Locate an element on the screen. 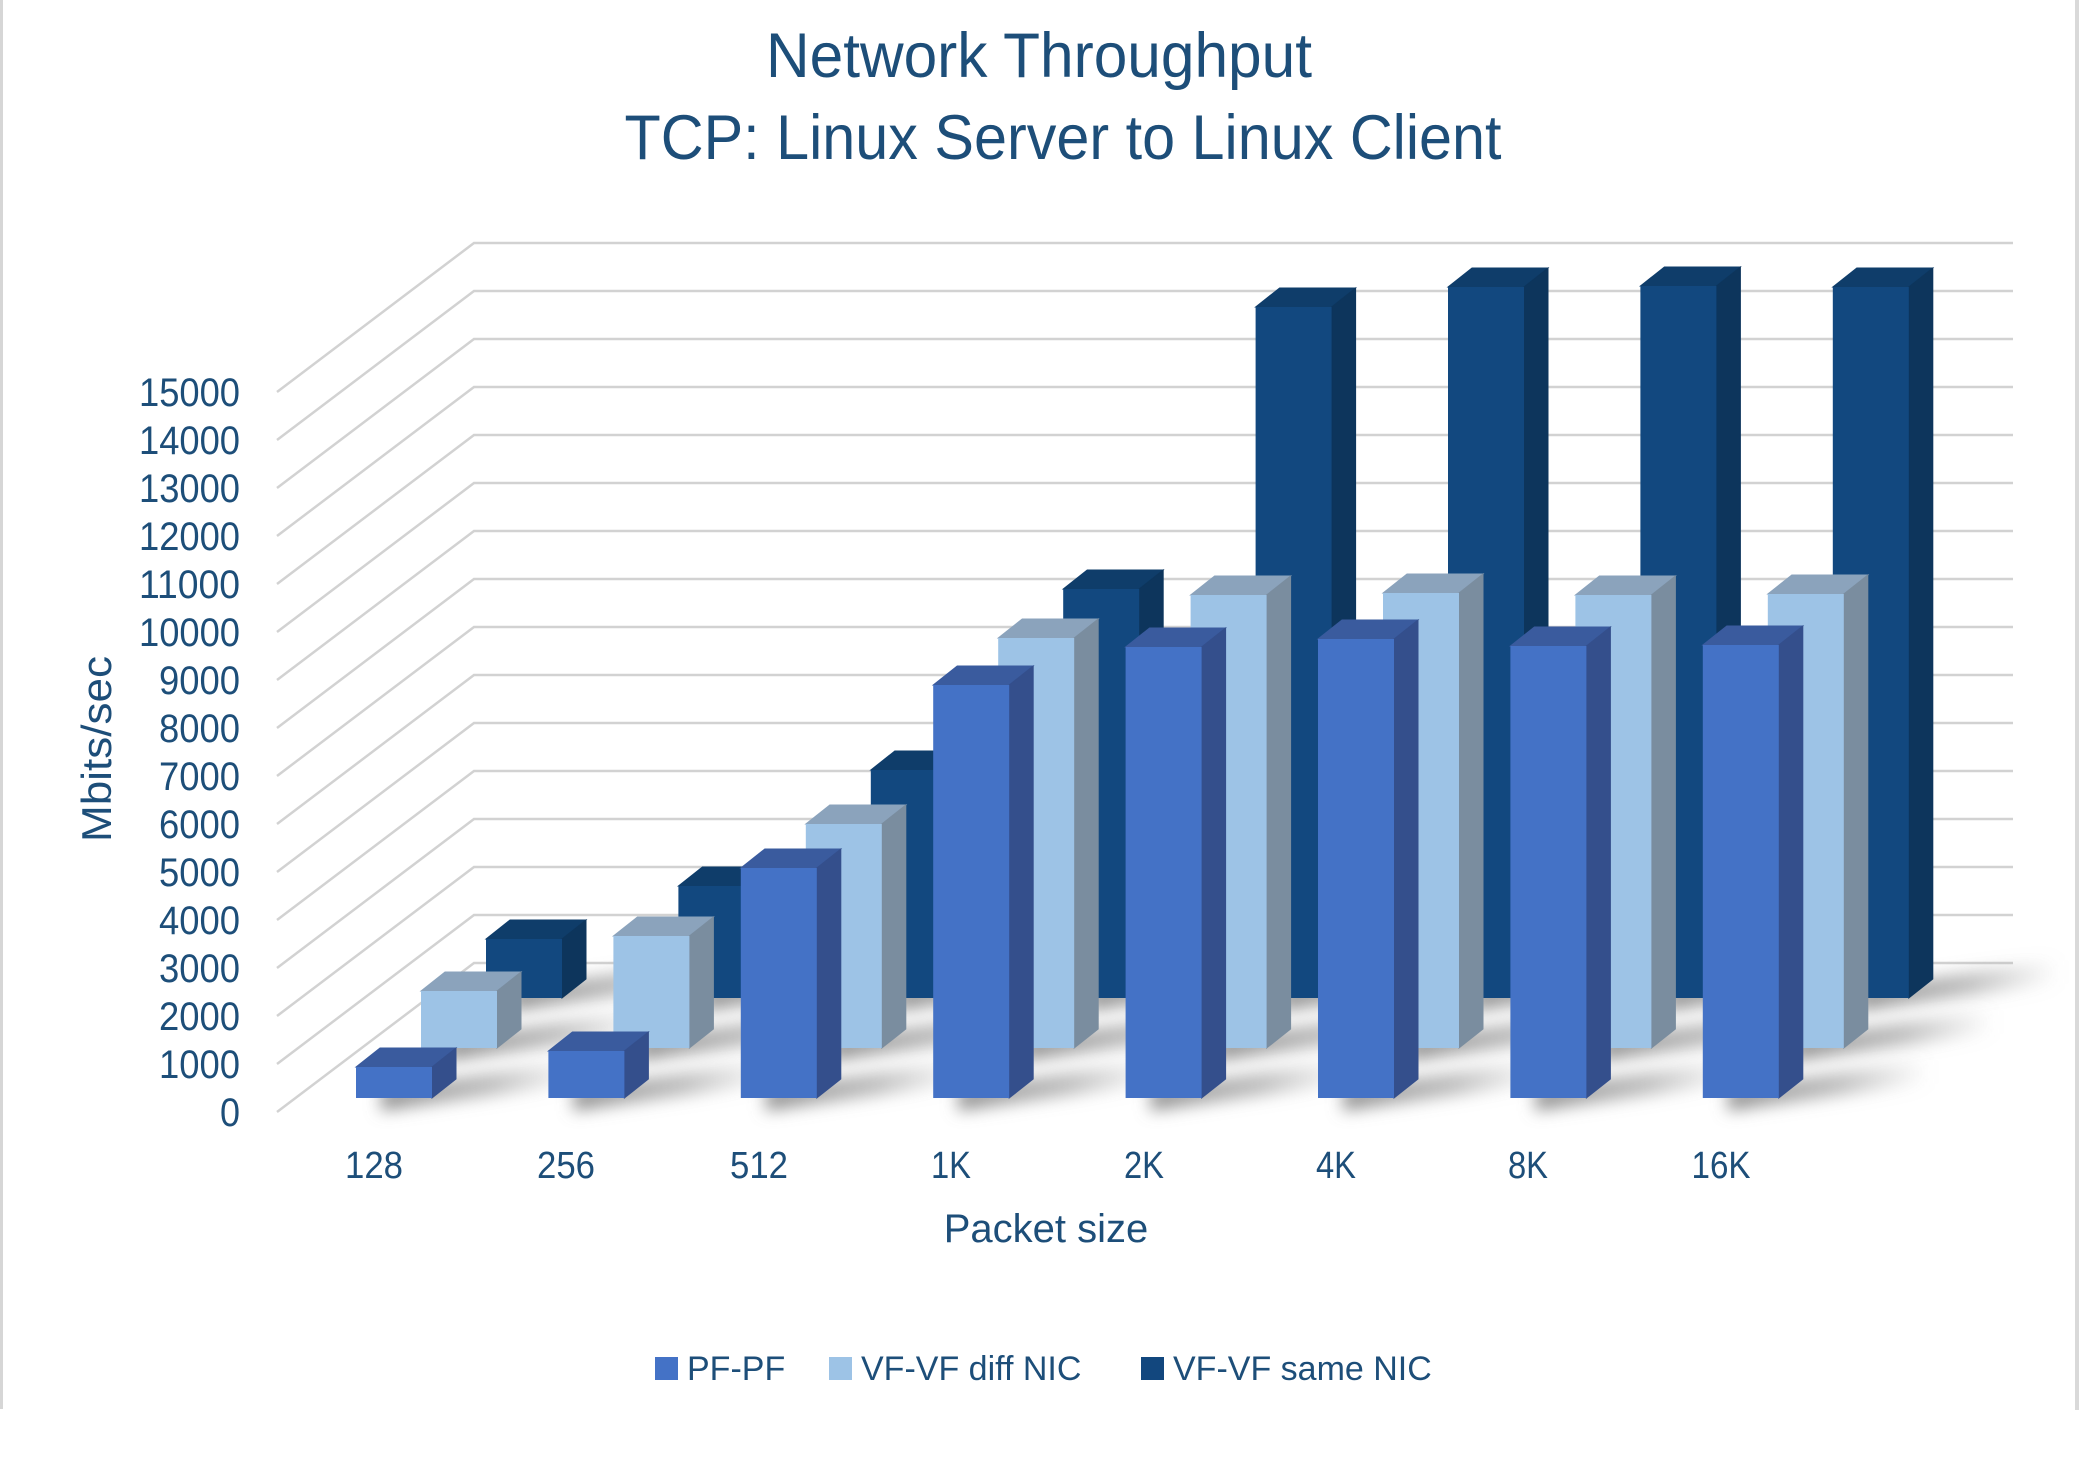 This screenshot has width=2079, height=1458. svg-text: 0 is located at coordinates (230, 1113).